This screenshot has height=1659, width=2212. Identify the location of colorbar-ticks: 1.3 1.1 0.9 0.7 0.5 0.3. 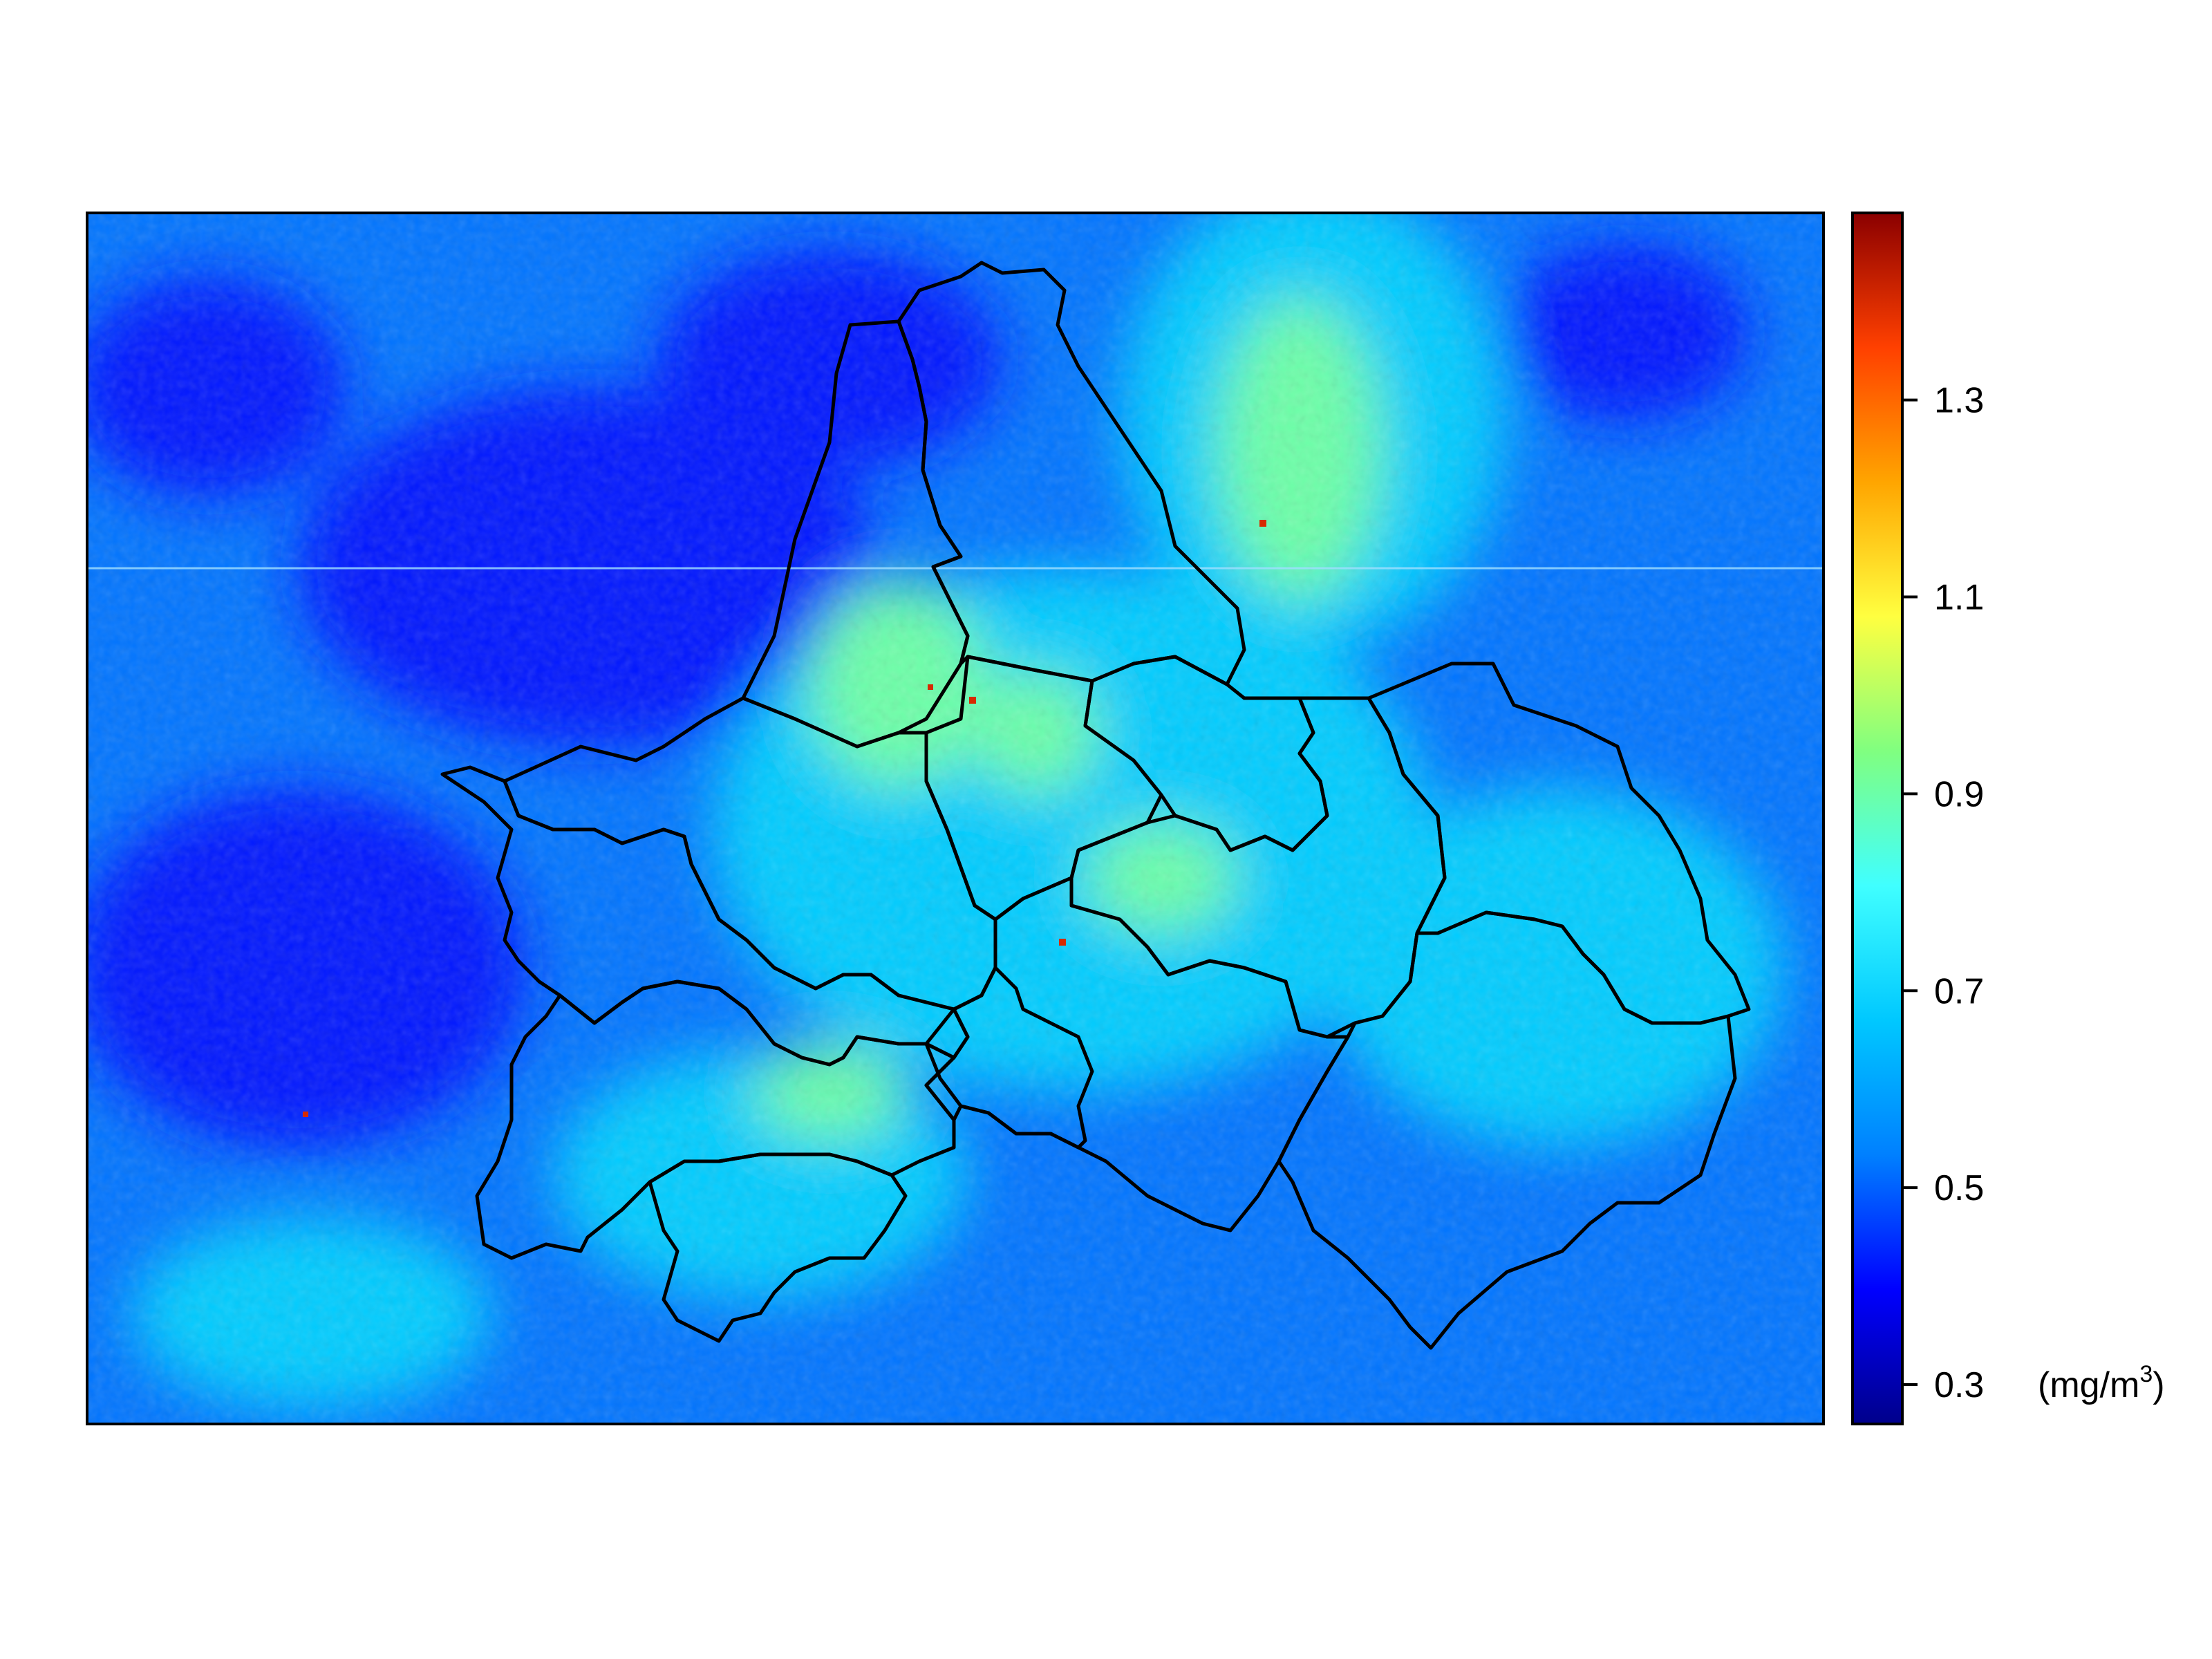
(1943, 893).